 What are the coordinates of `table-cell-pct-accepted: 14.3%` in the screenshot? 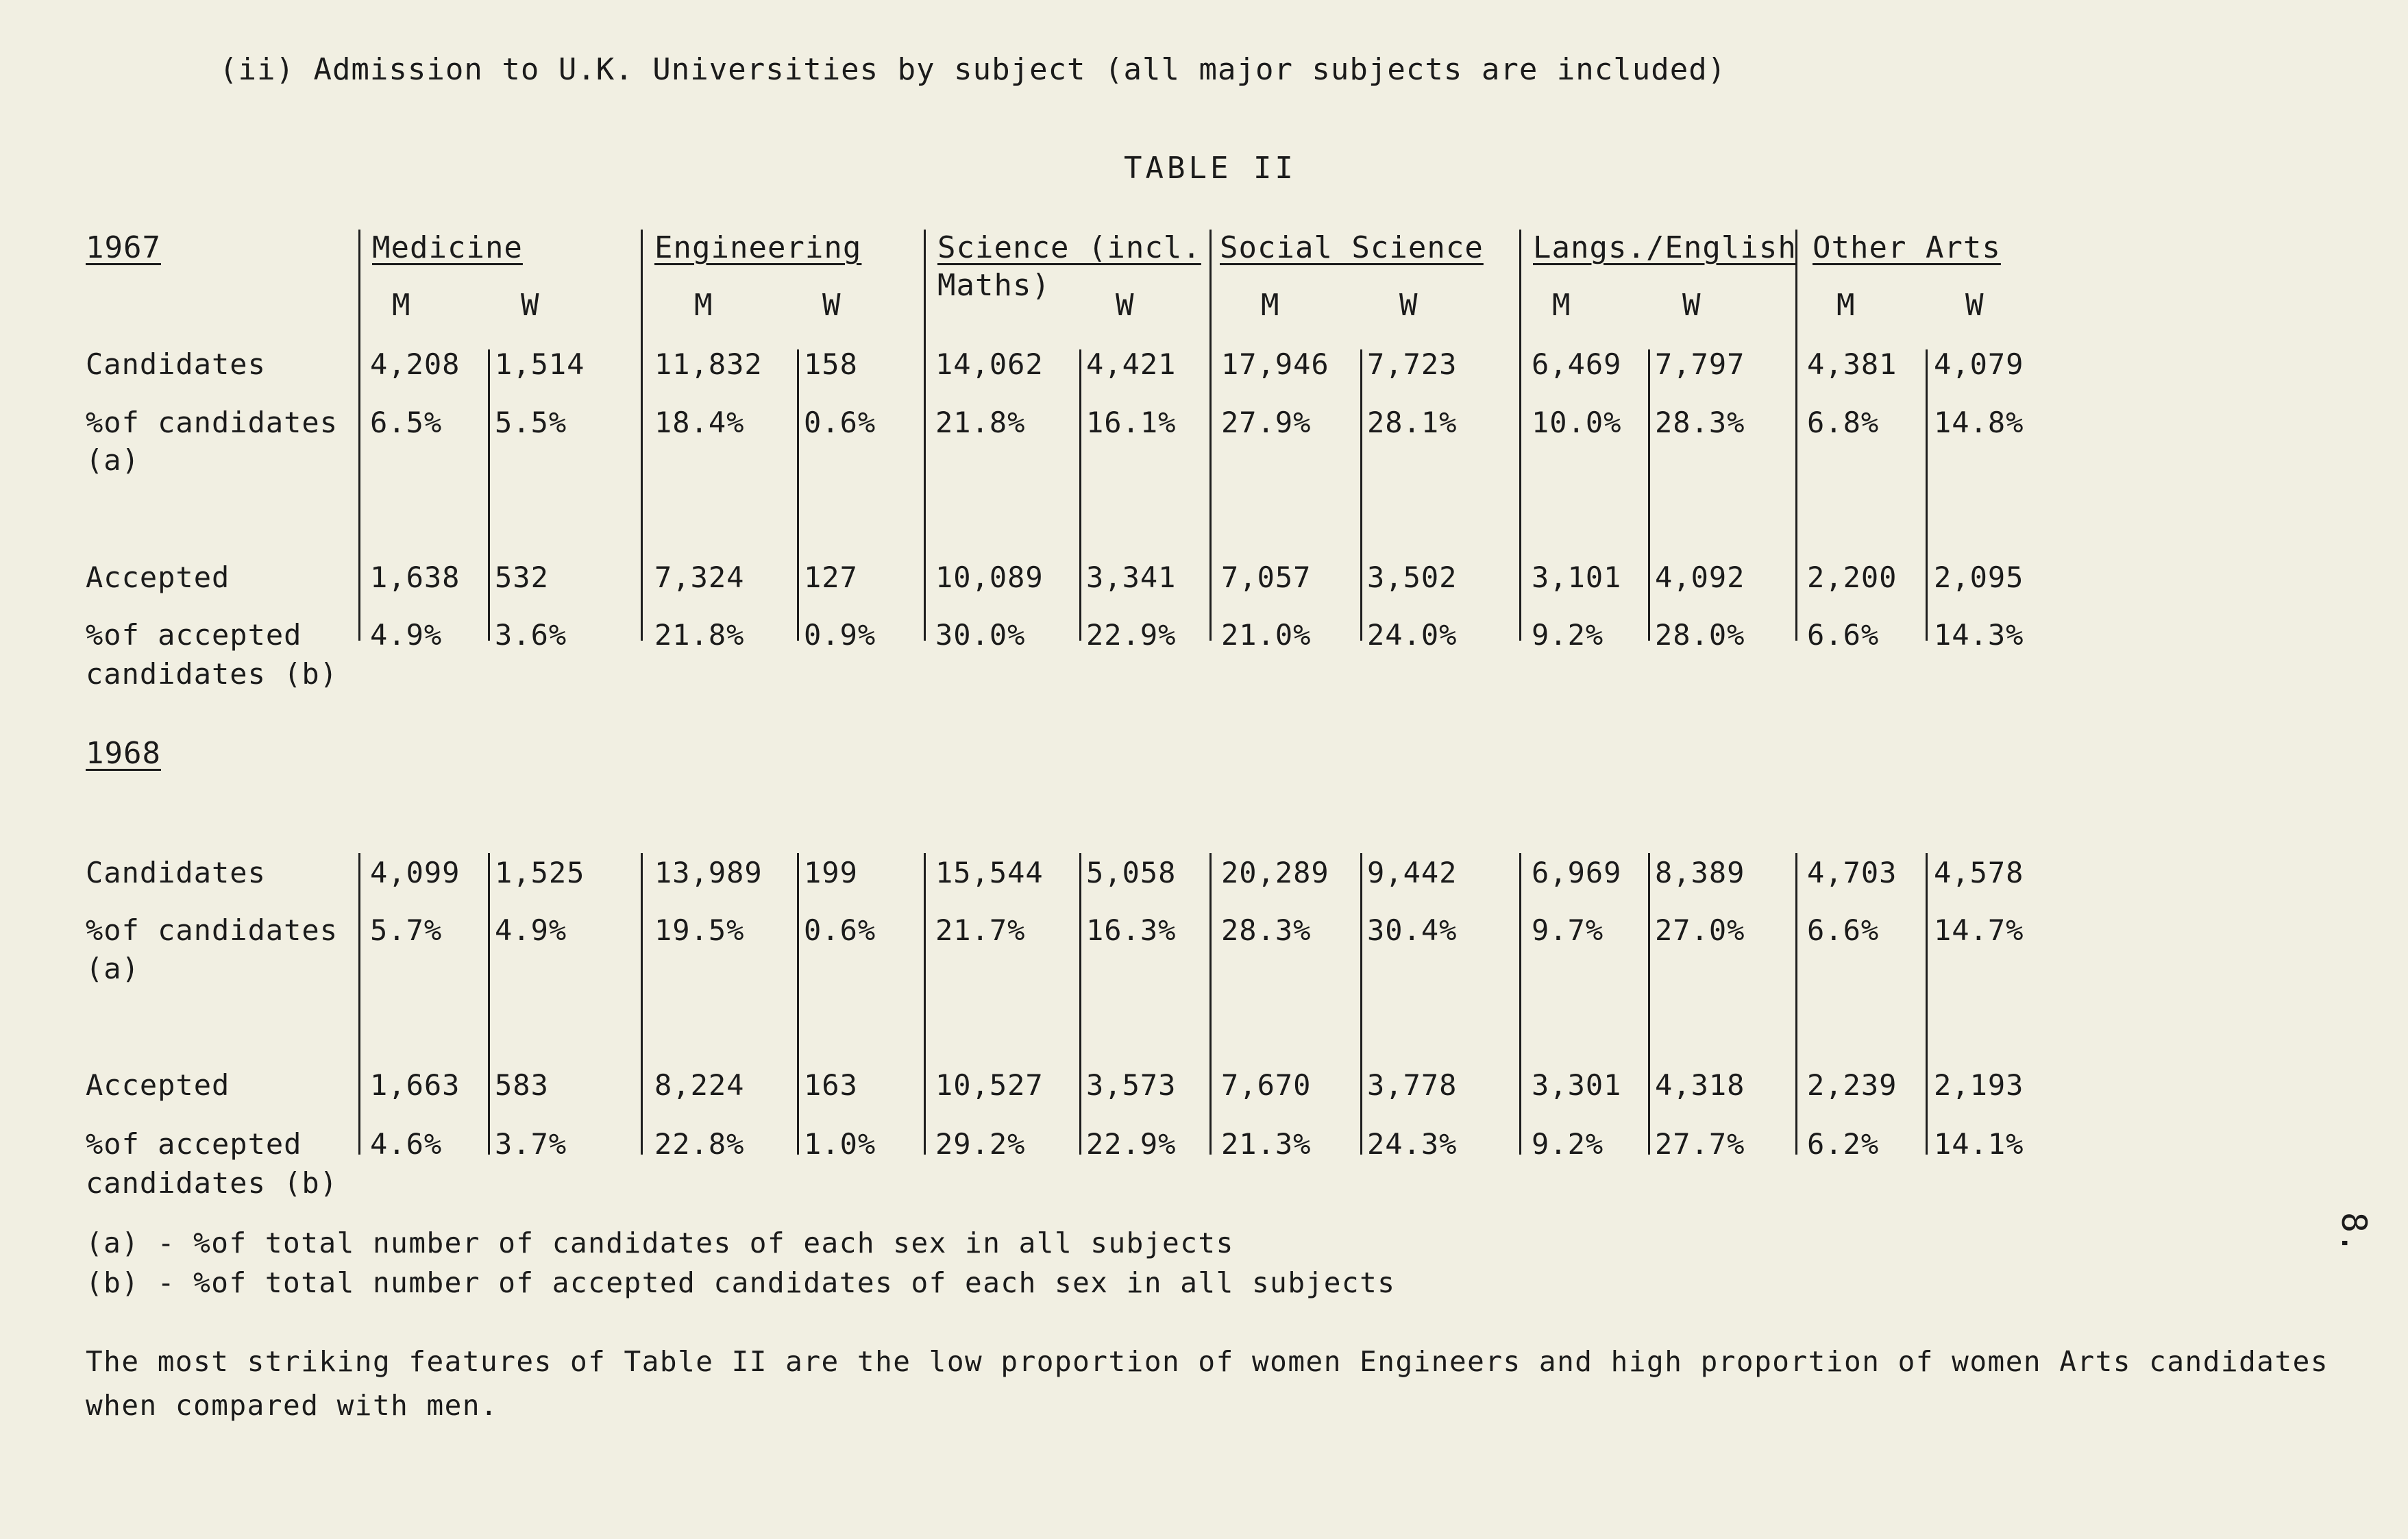 It's located at (1979, 635).